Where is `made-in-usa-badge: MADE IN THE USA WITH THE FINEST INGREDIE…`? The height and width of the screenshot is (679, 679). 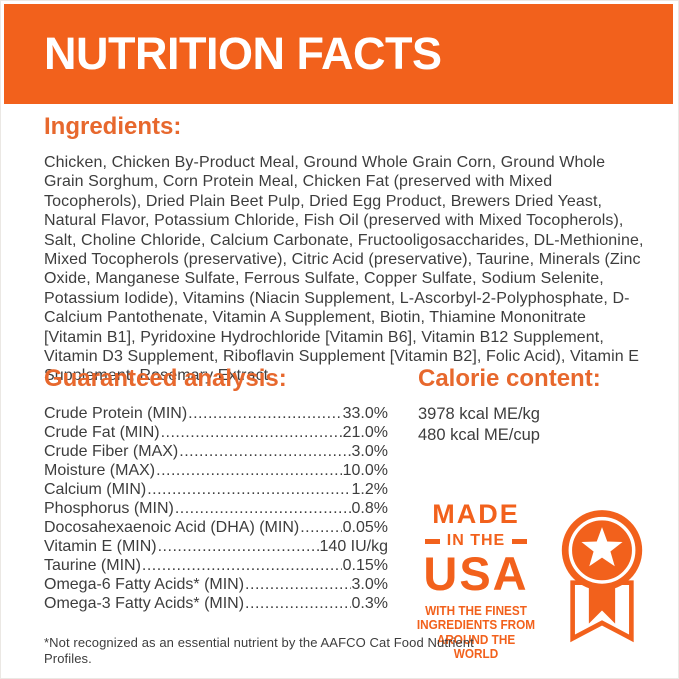
made-in-usa-badge: MADE IN THE USA WITH THE FINEST INGREDIE… is located at coordinates (542, 581).